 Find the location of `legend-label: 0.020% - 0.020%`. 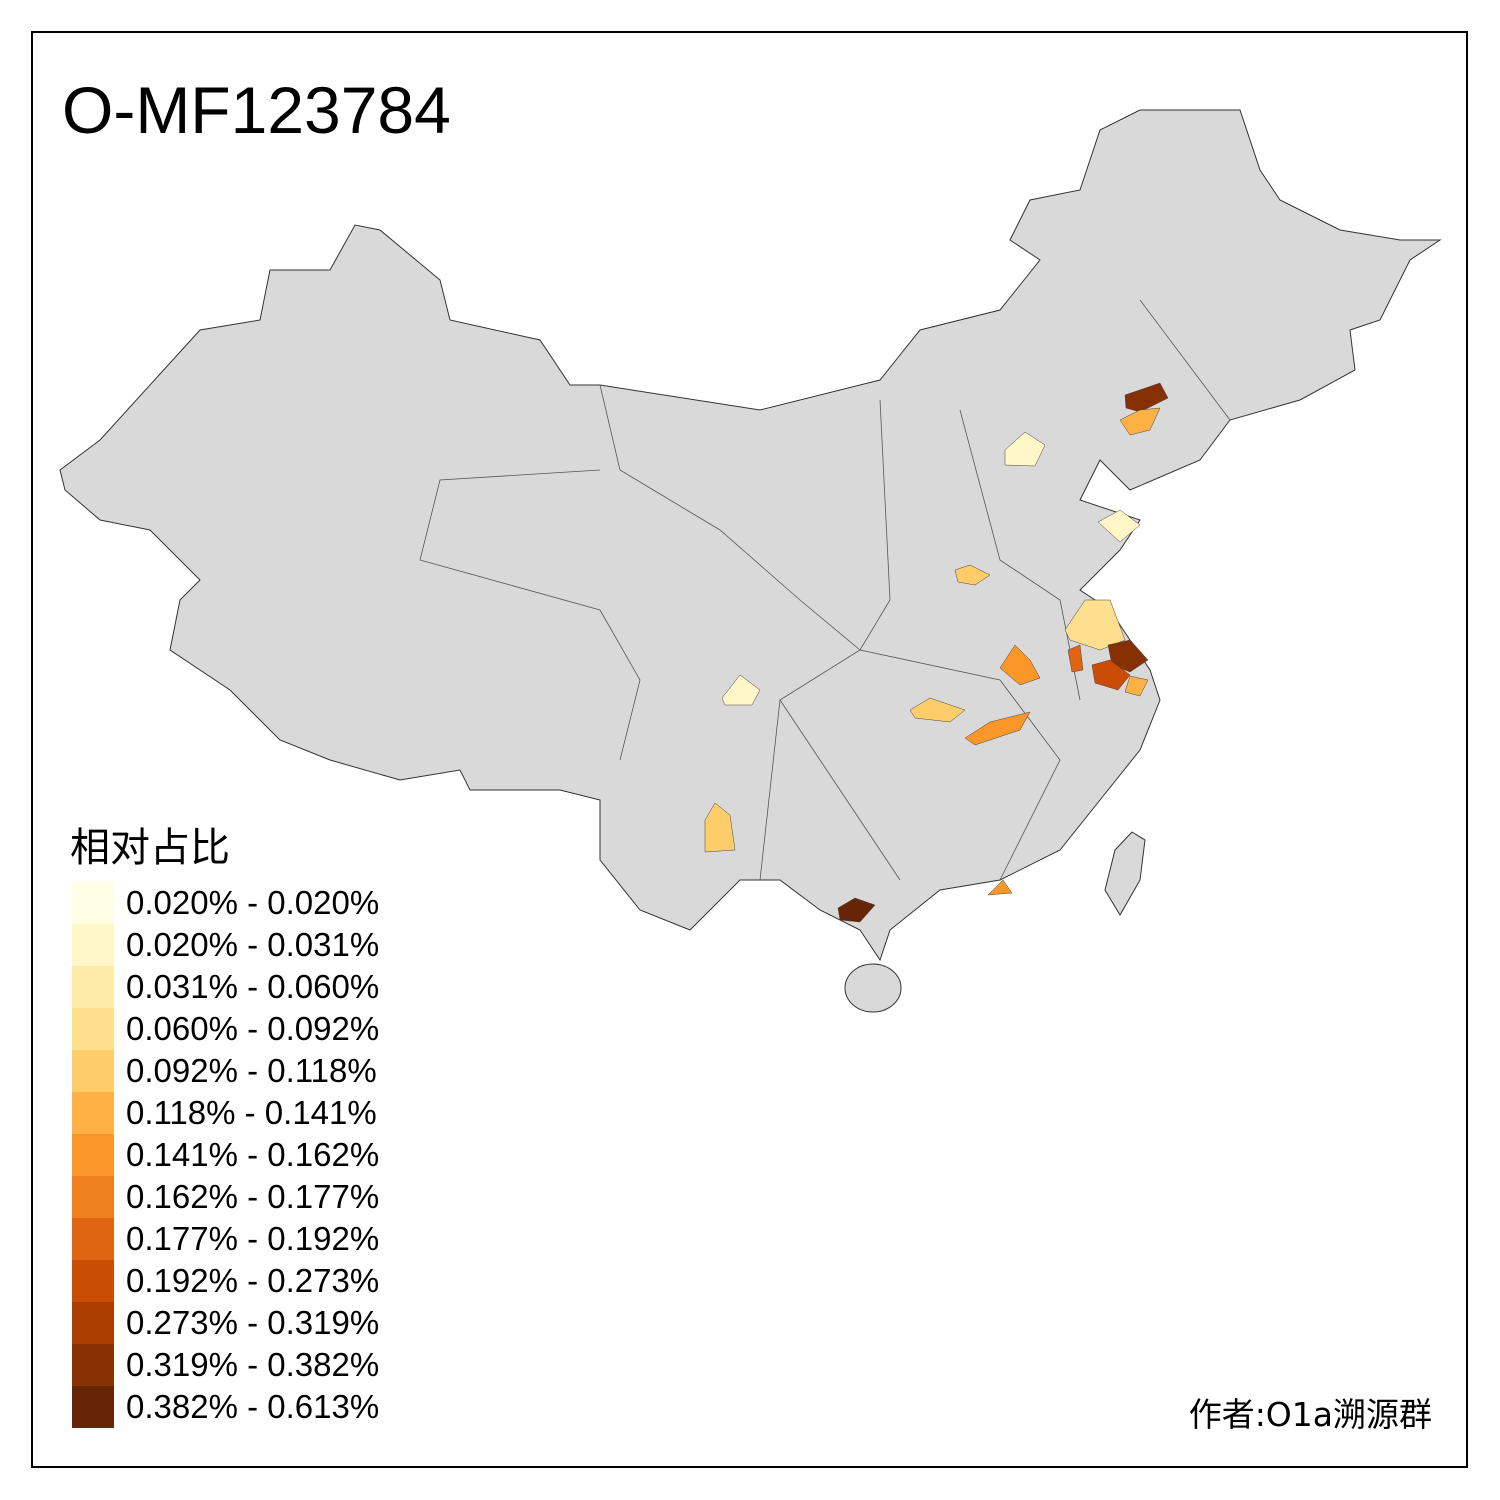

legend-label: 0.020% - 0.020% is located at coordinates (253, 902).